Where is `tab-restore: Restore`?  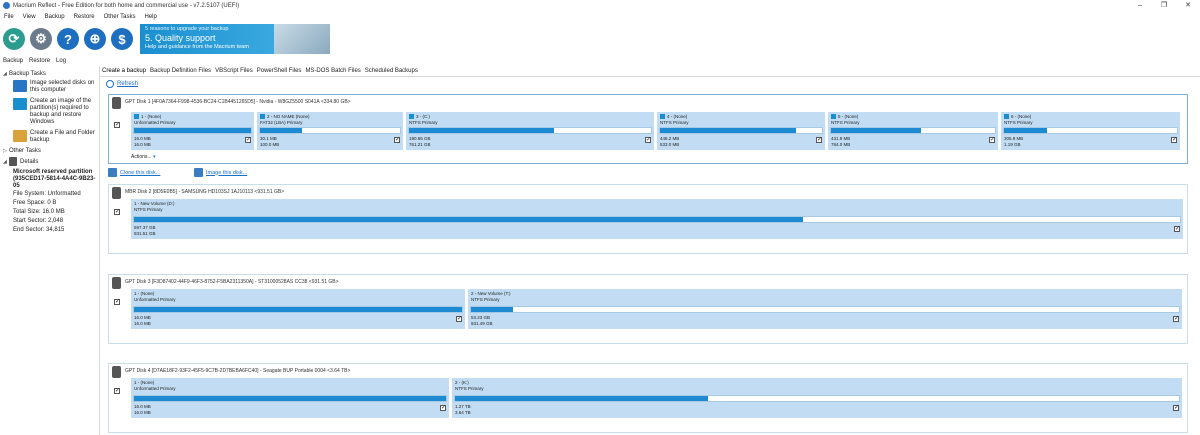
tab-restore: Restore is located at coordinates (40, 61).